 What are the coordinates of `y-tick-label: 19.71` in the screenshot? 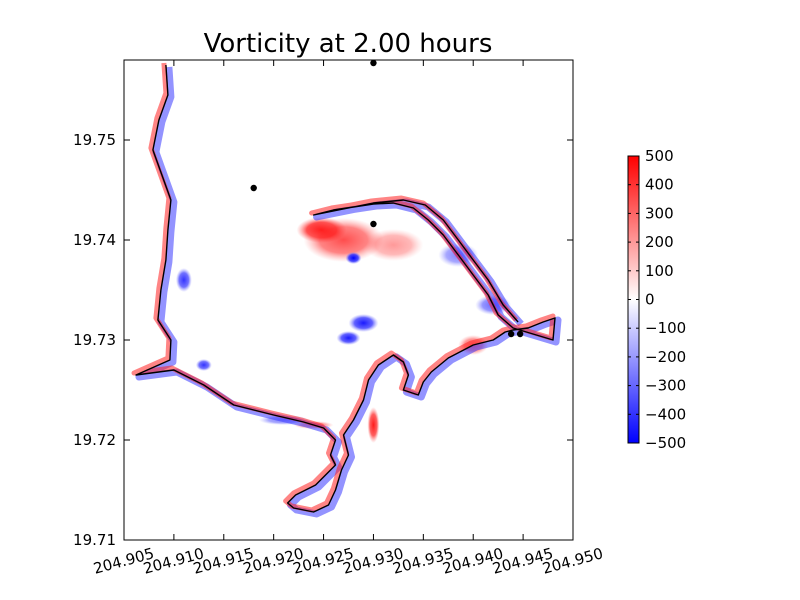 It's located at (94, 540).